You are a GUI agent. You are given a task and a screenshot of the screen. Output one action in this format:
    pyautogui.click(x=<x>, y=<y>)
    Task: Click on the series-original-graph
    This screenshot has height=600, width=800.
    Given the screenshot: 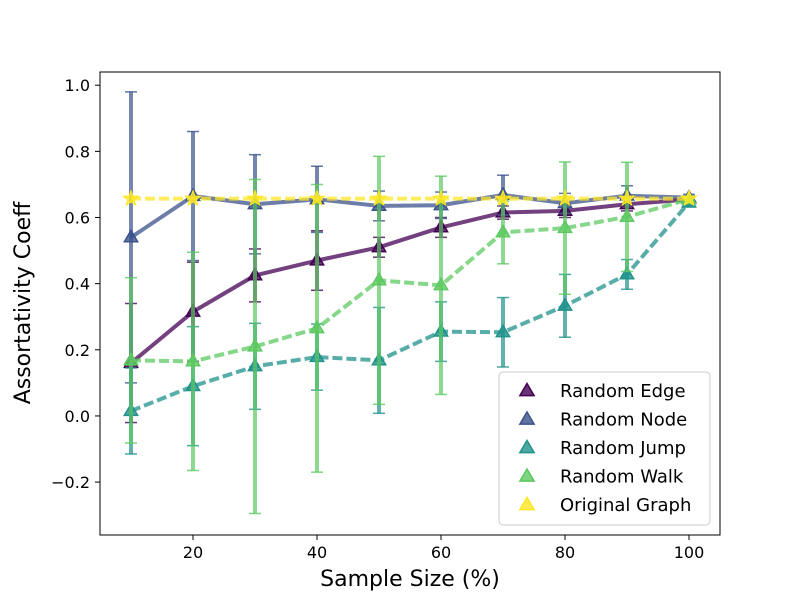 What is the action you would take?
    pyautogui.click(x=410, y=198)
    